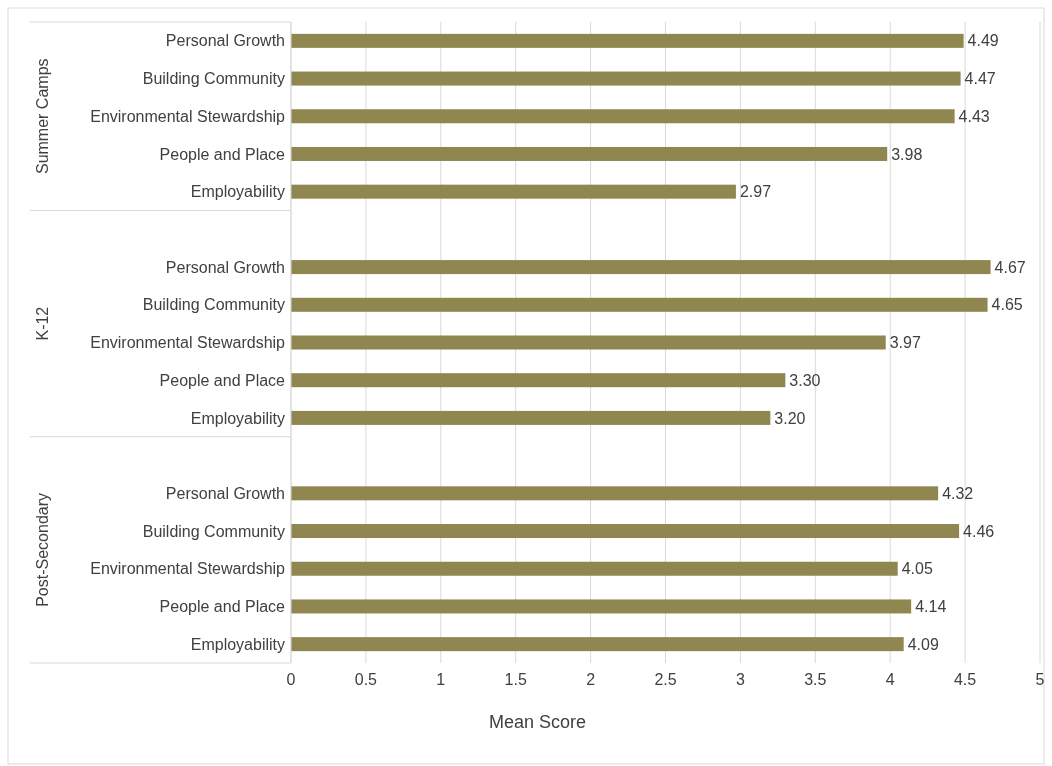  I want to click on x-axis-title: Mean Score, so click(537, 722).